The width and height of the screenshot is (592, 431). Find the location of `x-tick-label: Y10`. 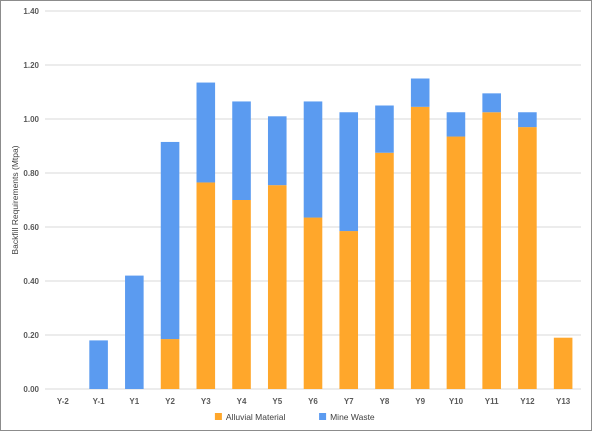

x-tick-label: Y10 is located at coordinates (456, 401).